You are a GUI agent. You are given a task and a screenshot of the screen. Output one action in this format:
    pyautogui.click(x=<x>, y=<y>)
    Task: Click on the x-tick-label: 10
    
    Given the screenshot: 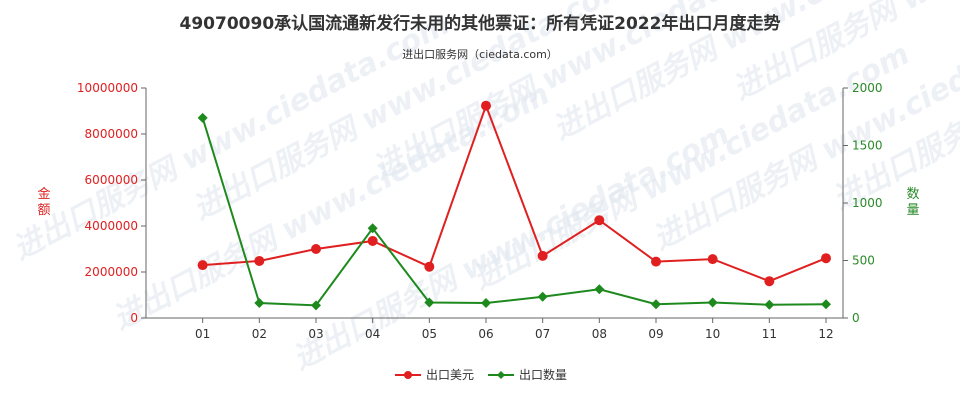 What is the action you would take?
    pyautogui.click(x=712, y=334)
    